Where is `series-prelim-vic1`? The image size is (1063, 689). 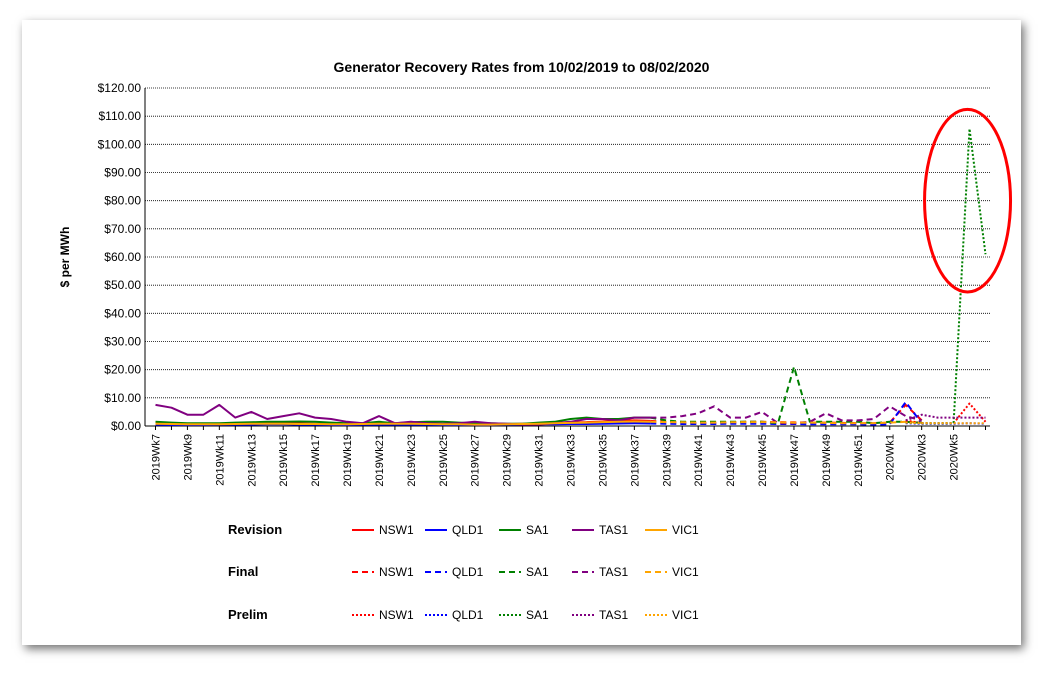 series-prelim-vic1 is located at coordinates (945, 423).